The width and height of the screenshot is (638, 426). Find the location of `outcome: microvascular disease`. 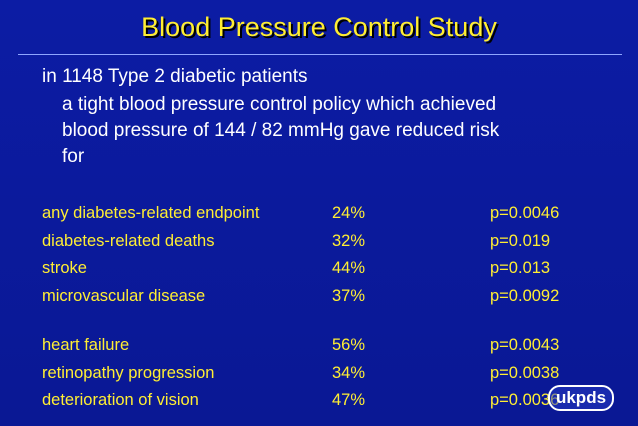

outcome: microvascular disease is located at coordinates (124, 295).